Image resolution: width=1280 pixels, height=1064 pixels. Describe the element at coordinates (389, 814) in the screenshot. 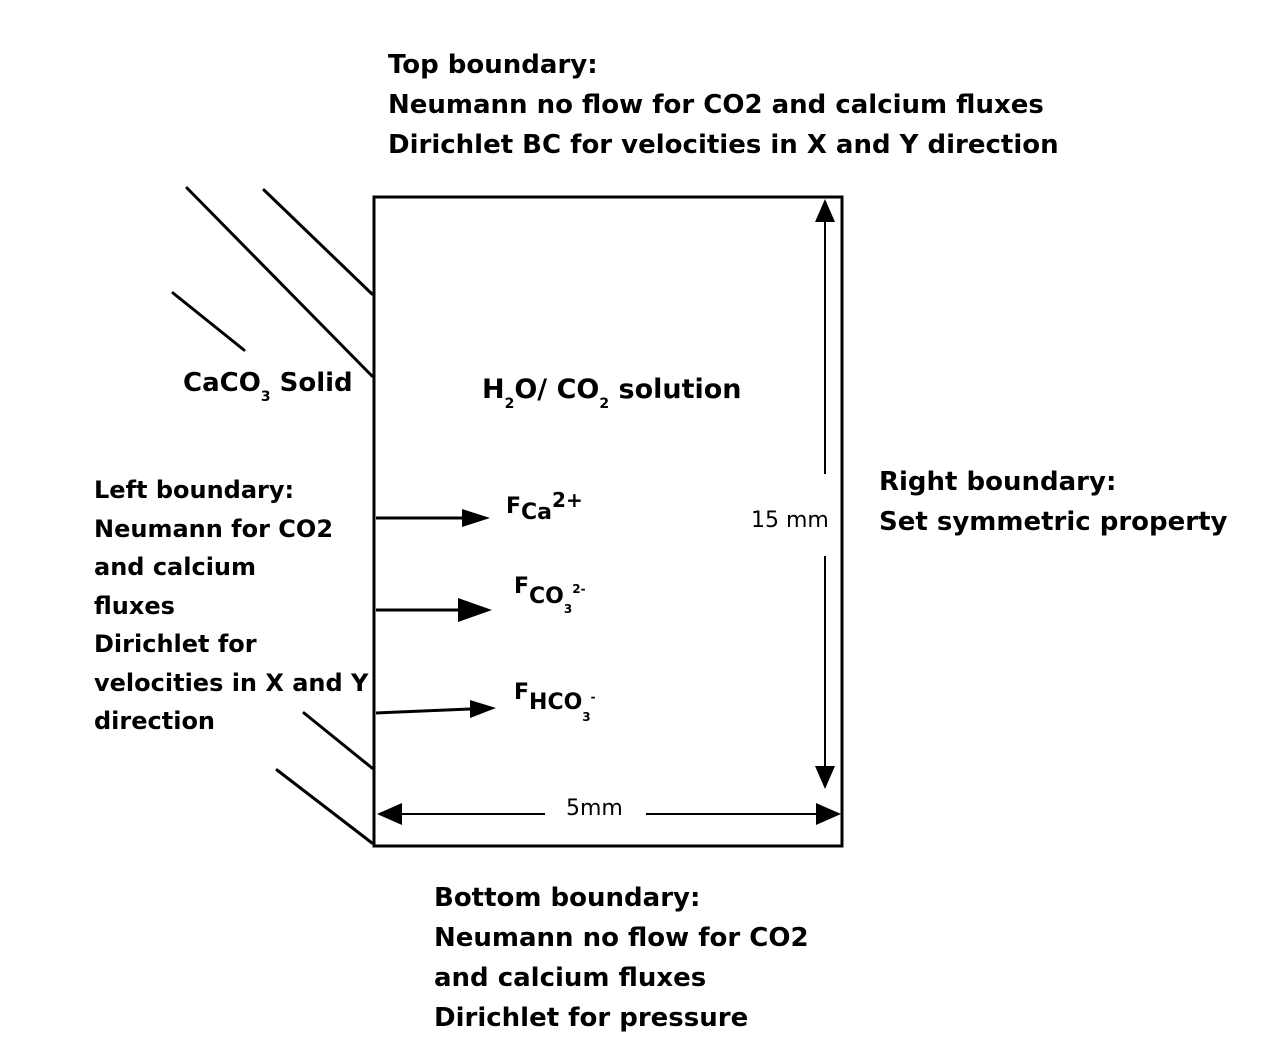

I see `width-arrowhead-left` at that location.